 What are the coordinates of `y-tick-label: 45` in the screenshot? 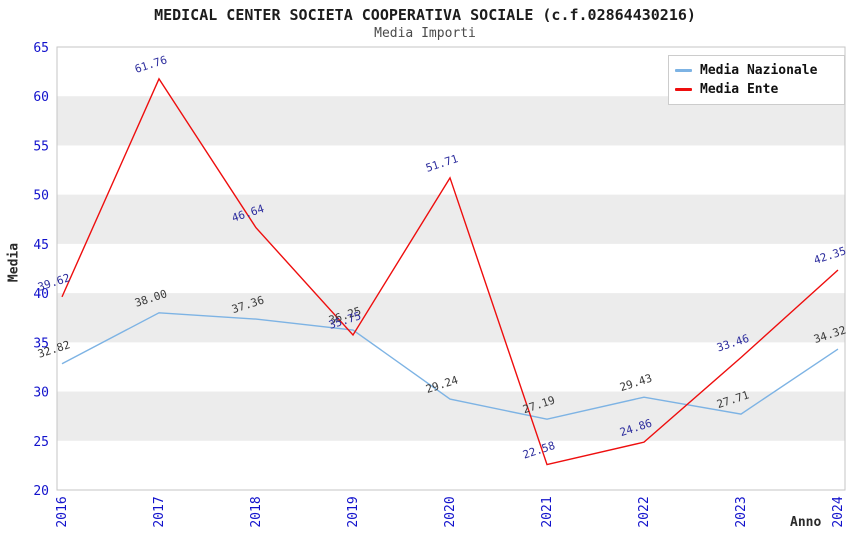 It's located at (41, 245).